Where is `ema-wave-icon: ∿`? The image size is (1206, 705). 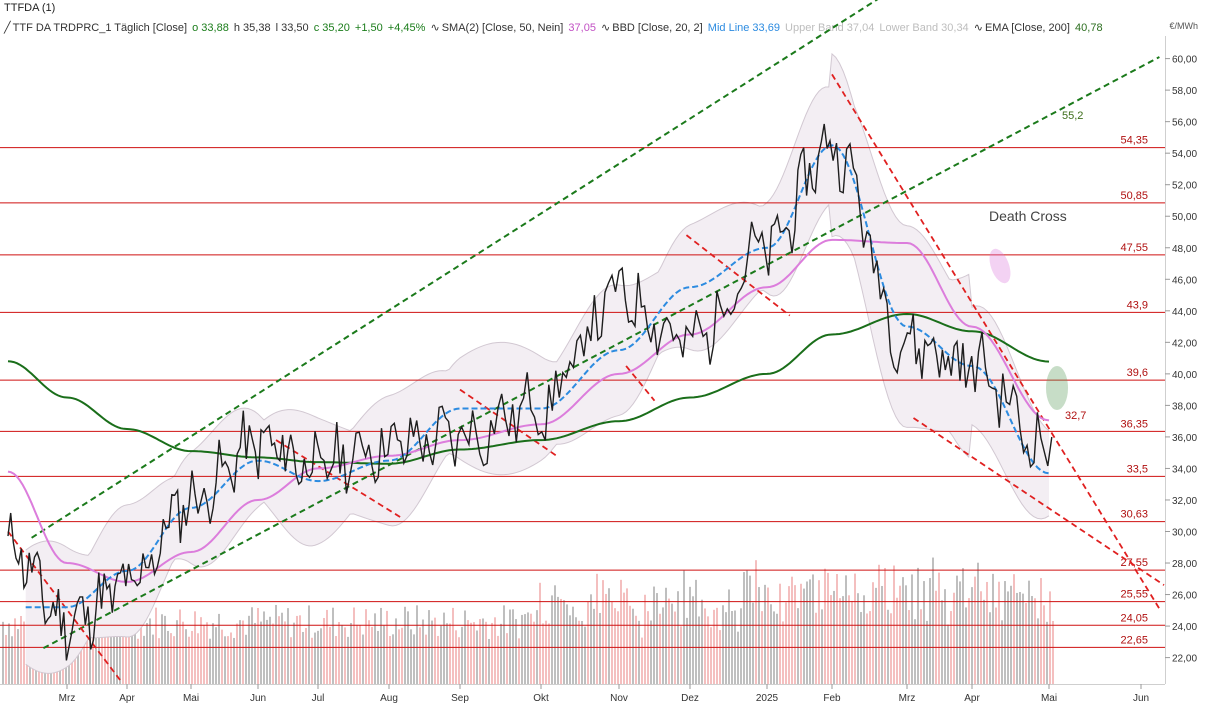
ema-wave-icon: ∿ is located at coordinates (978, 28).